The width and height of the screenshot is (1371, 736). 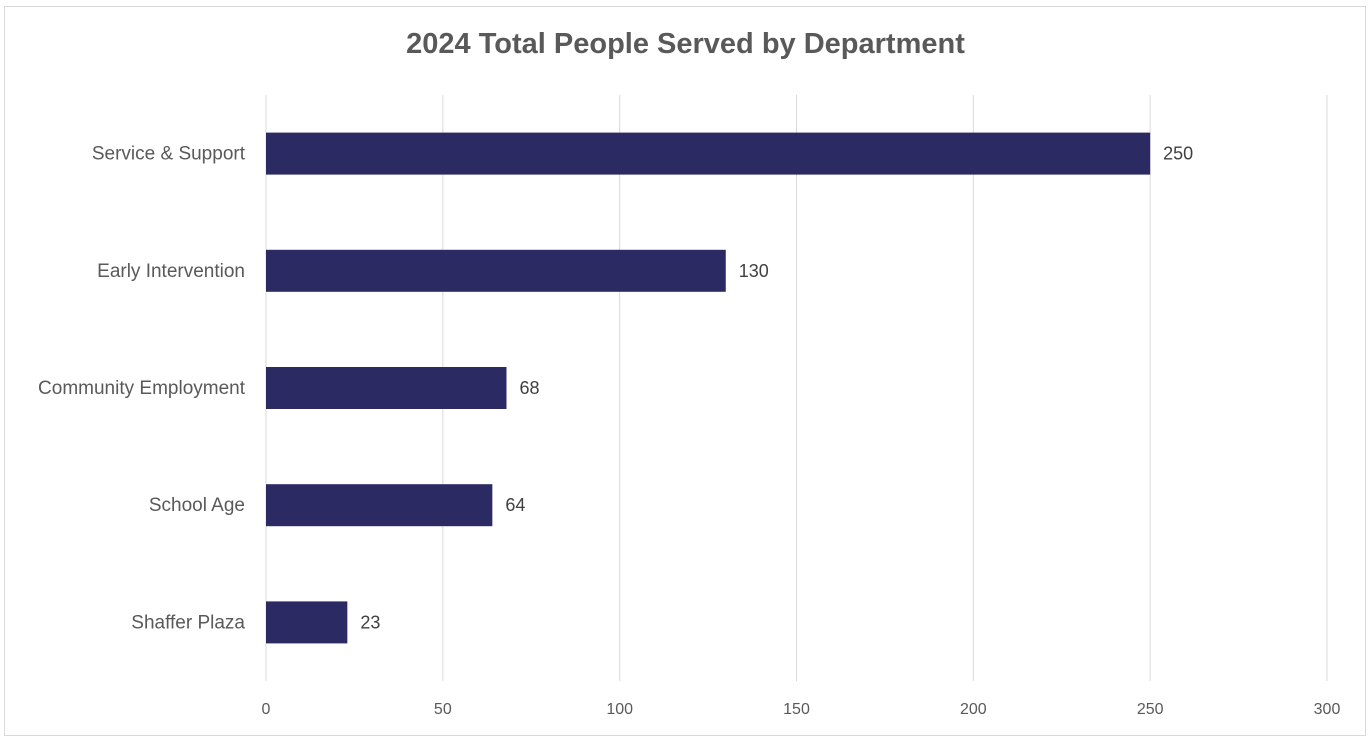 What do you see at coordinates (266, 709) in the screenshot?
I see `x-tick-label: 0` at bounding box center [266, 709].